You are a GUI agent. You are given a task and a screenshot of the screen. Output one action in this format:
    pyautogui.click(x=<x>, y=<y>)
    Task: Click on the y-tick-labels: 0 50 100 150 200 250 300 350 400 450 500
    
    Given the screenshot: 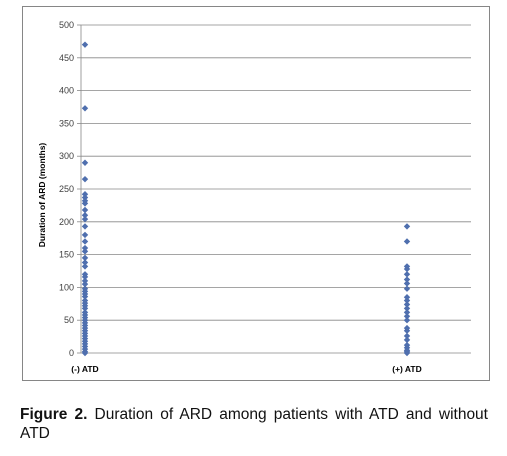 What is the action you would take?
    pyautogui.click(x=66, y=189)
    